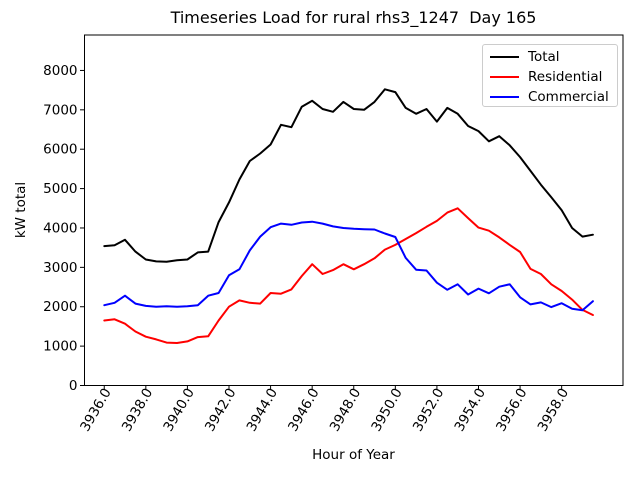  I want to click on legend-label-total: Total, so click(544, 57).